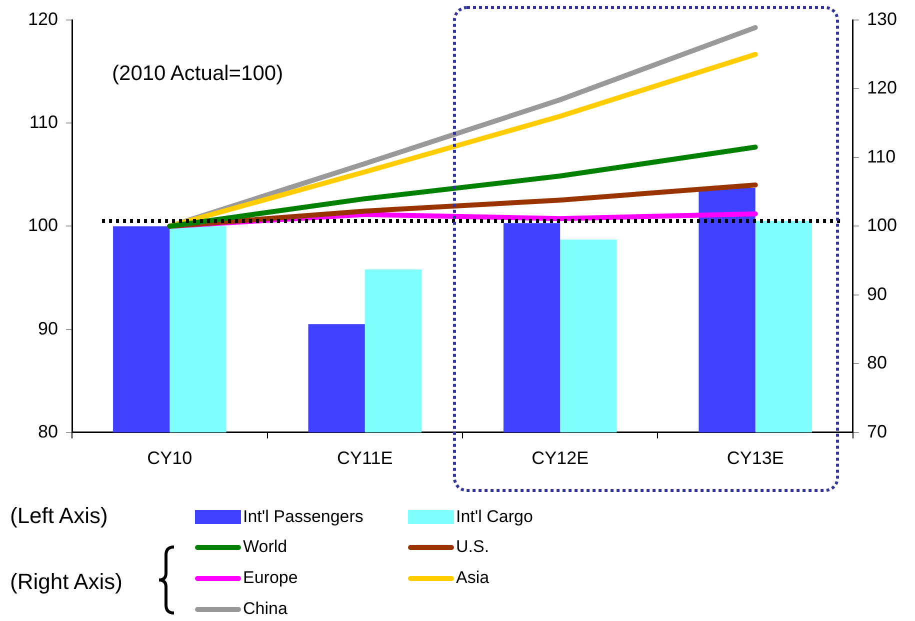  I want to click on annotation: (2010 Actual=100), so click(198, 74).